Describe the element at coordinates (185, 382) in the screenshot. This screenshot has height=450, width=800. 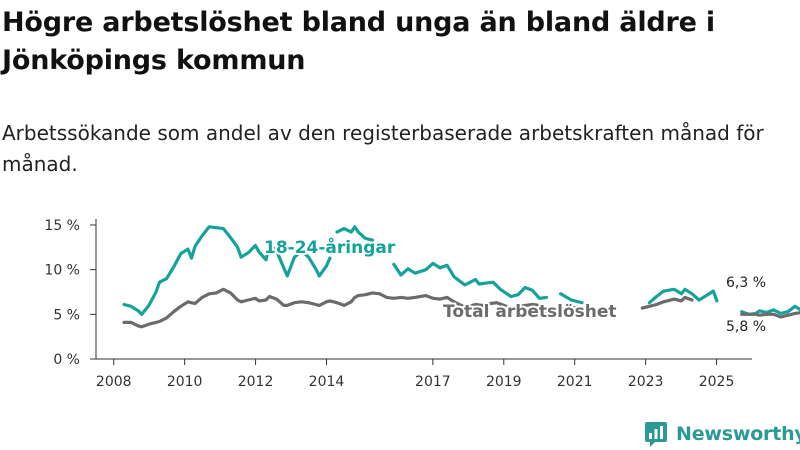
I see `x-tick-label: 2010` at that location.